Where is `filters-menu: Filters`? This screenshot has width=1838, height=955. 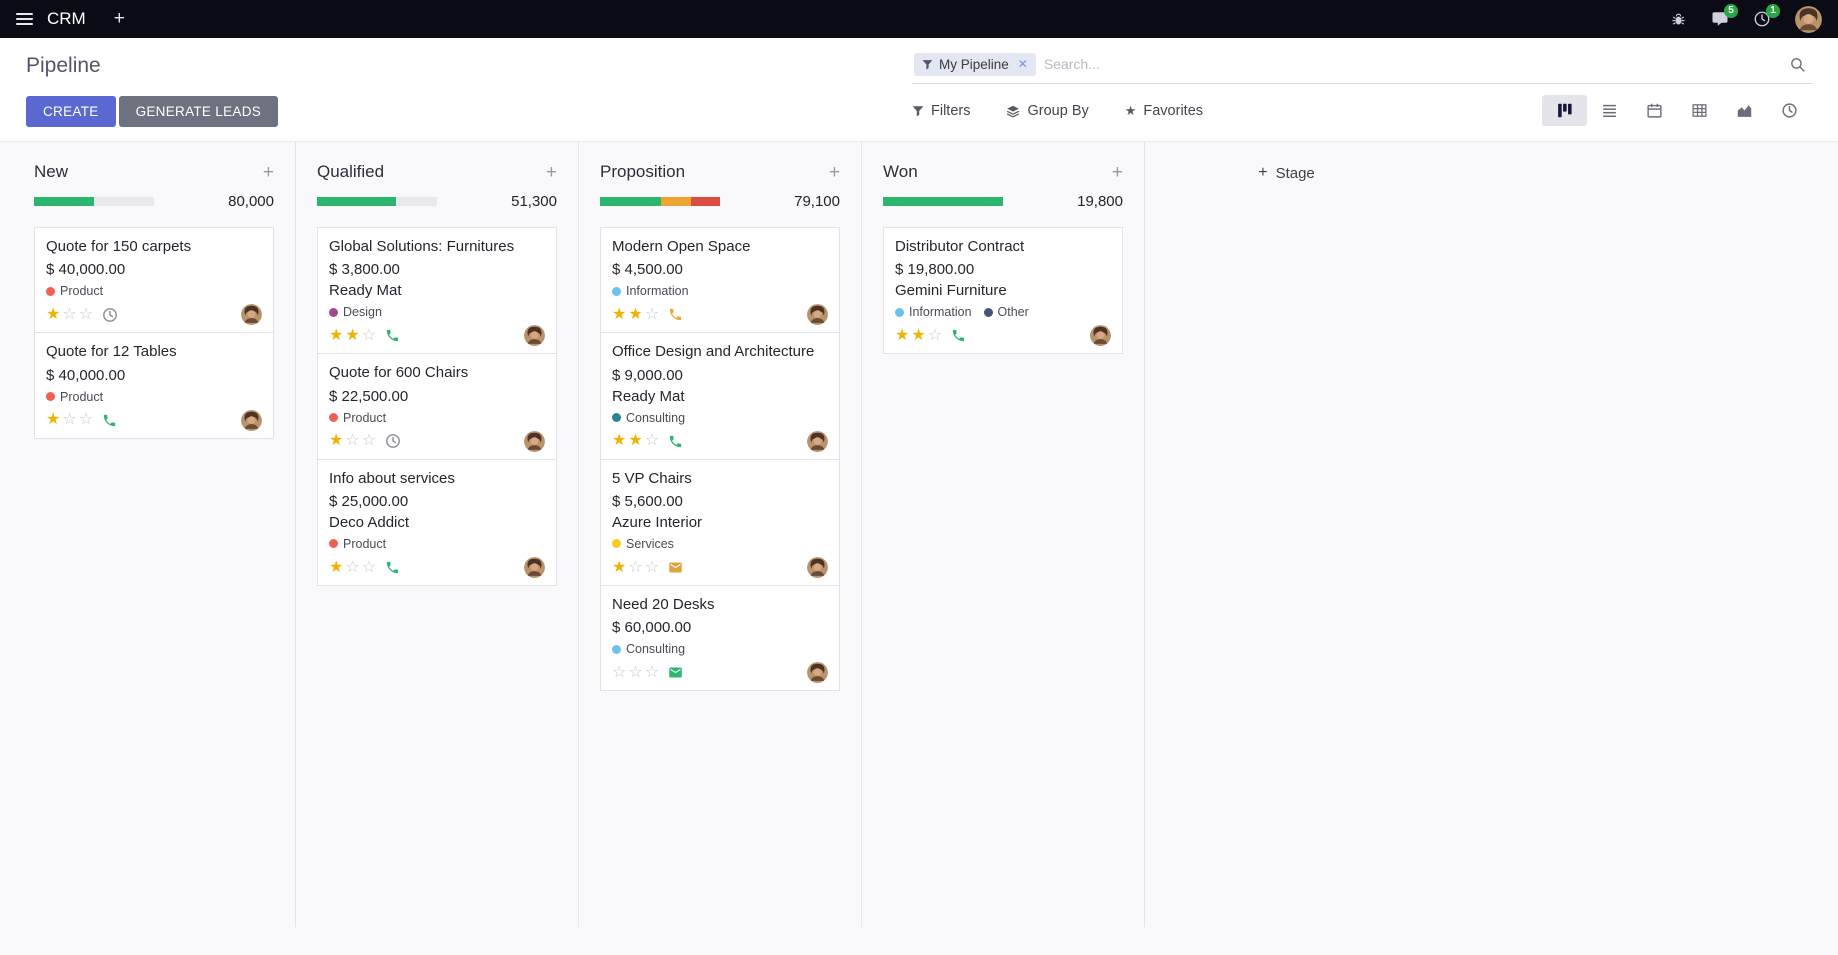
filters-menu: Filters is located at coordinates (941, 111).